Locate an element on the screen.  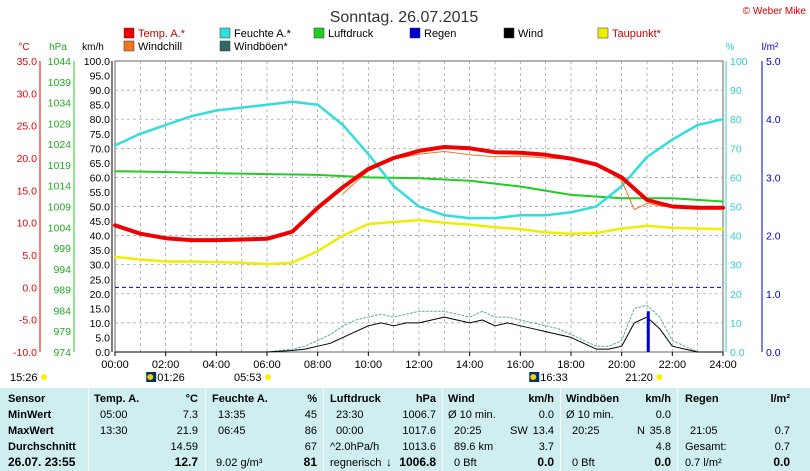
max-temp-time: 13:30 is located at coordinates (114, 431).